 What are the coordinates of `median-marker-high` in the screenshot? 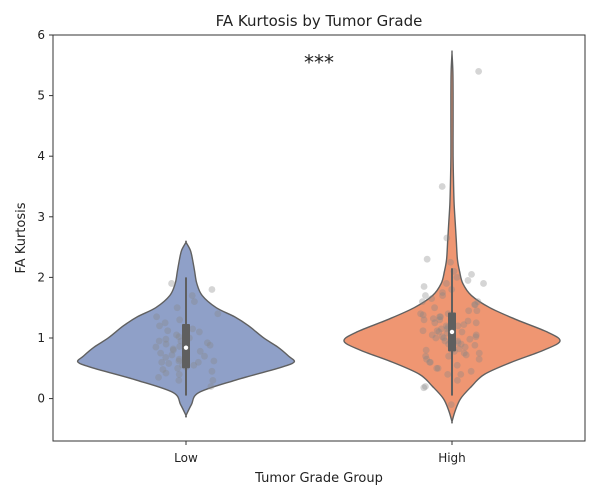 It's located at (452, 332).